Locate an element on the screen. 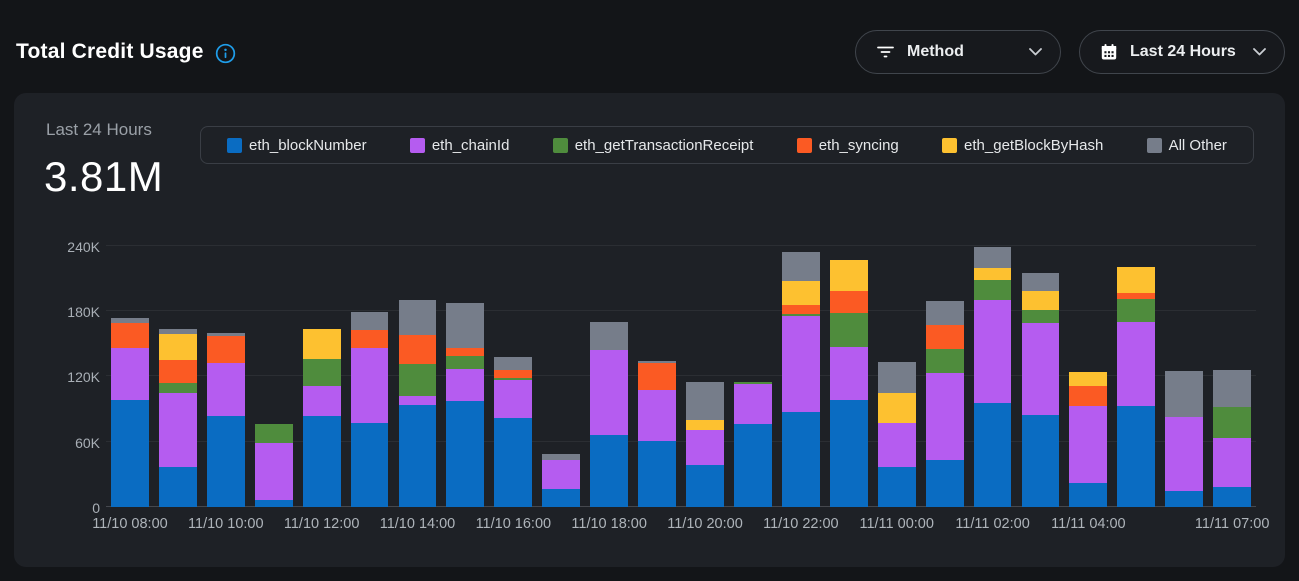 The width and height of the screenshot is (1299, 581). legend-item-eth_blockNumber: eth_blockNumber is located at coordinates (297, 145).